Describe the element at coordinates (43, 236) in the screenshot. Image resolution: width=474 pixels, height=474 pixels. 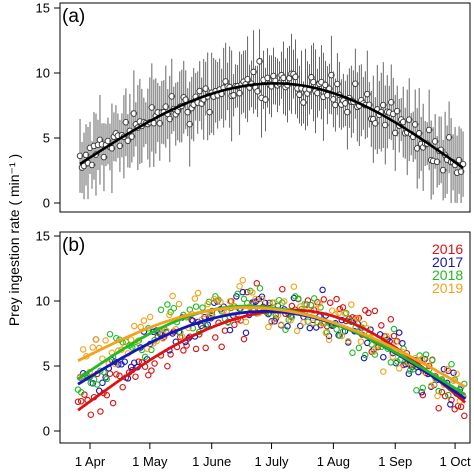
I see `y-tick-label-b-15: 15` at that location.